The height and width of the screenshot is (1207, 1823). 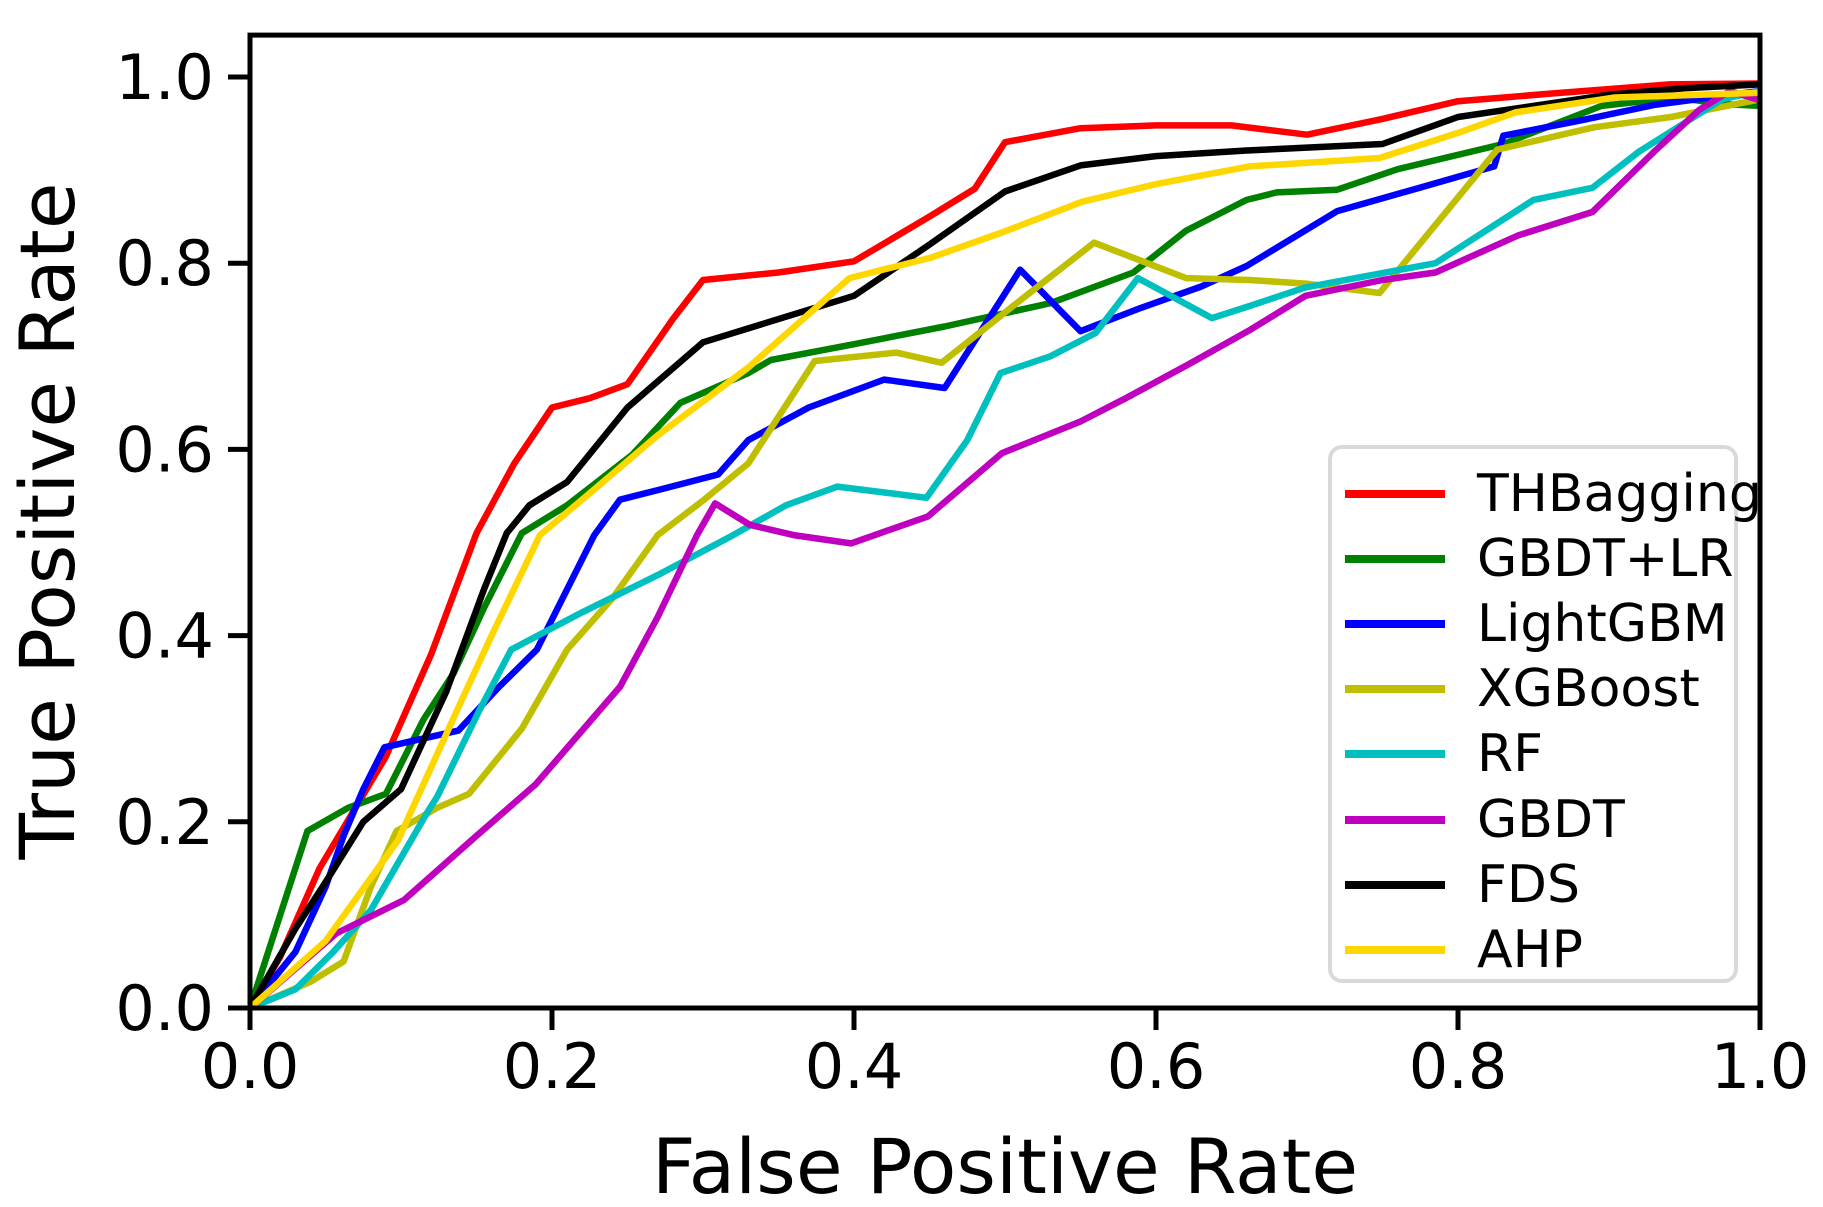 I want to click on x-tick-label: 0.6, so click(x=1156, y=1066).